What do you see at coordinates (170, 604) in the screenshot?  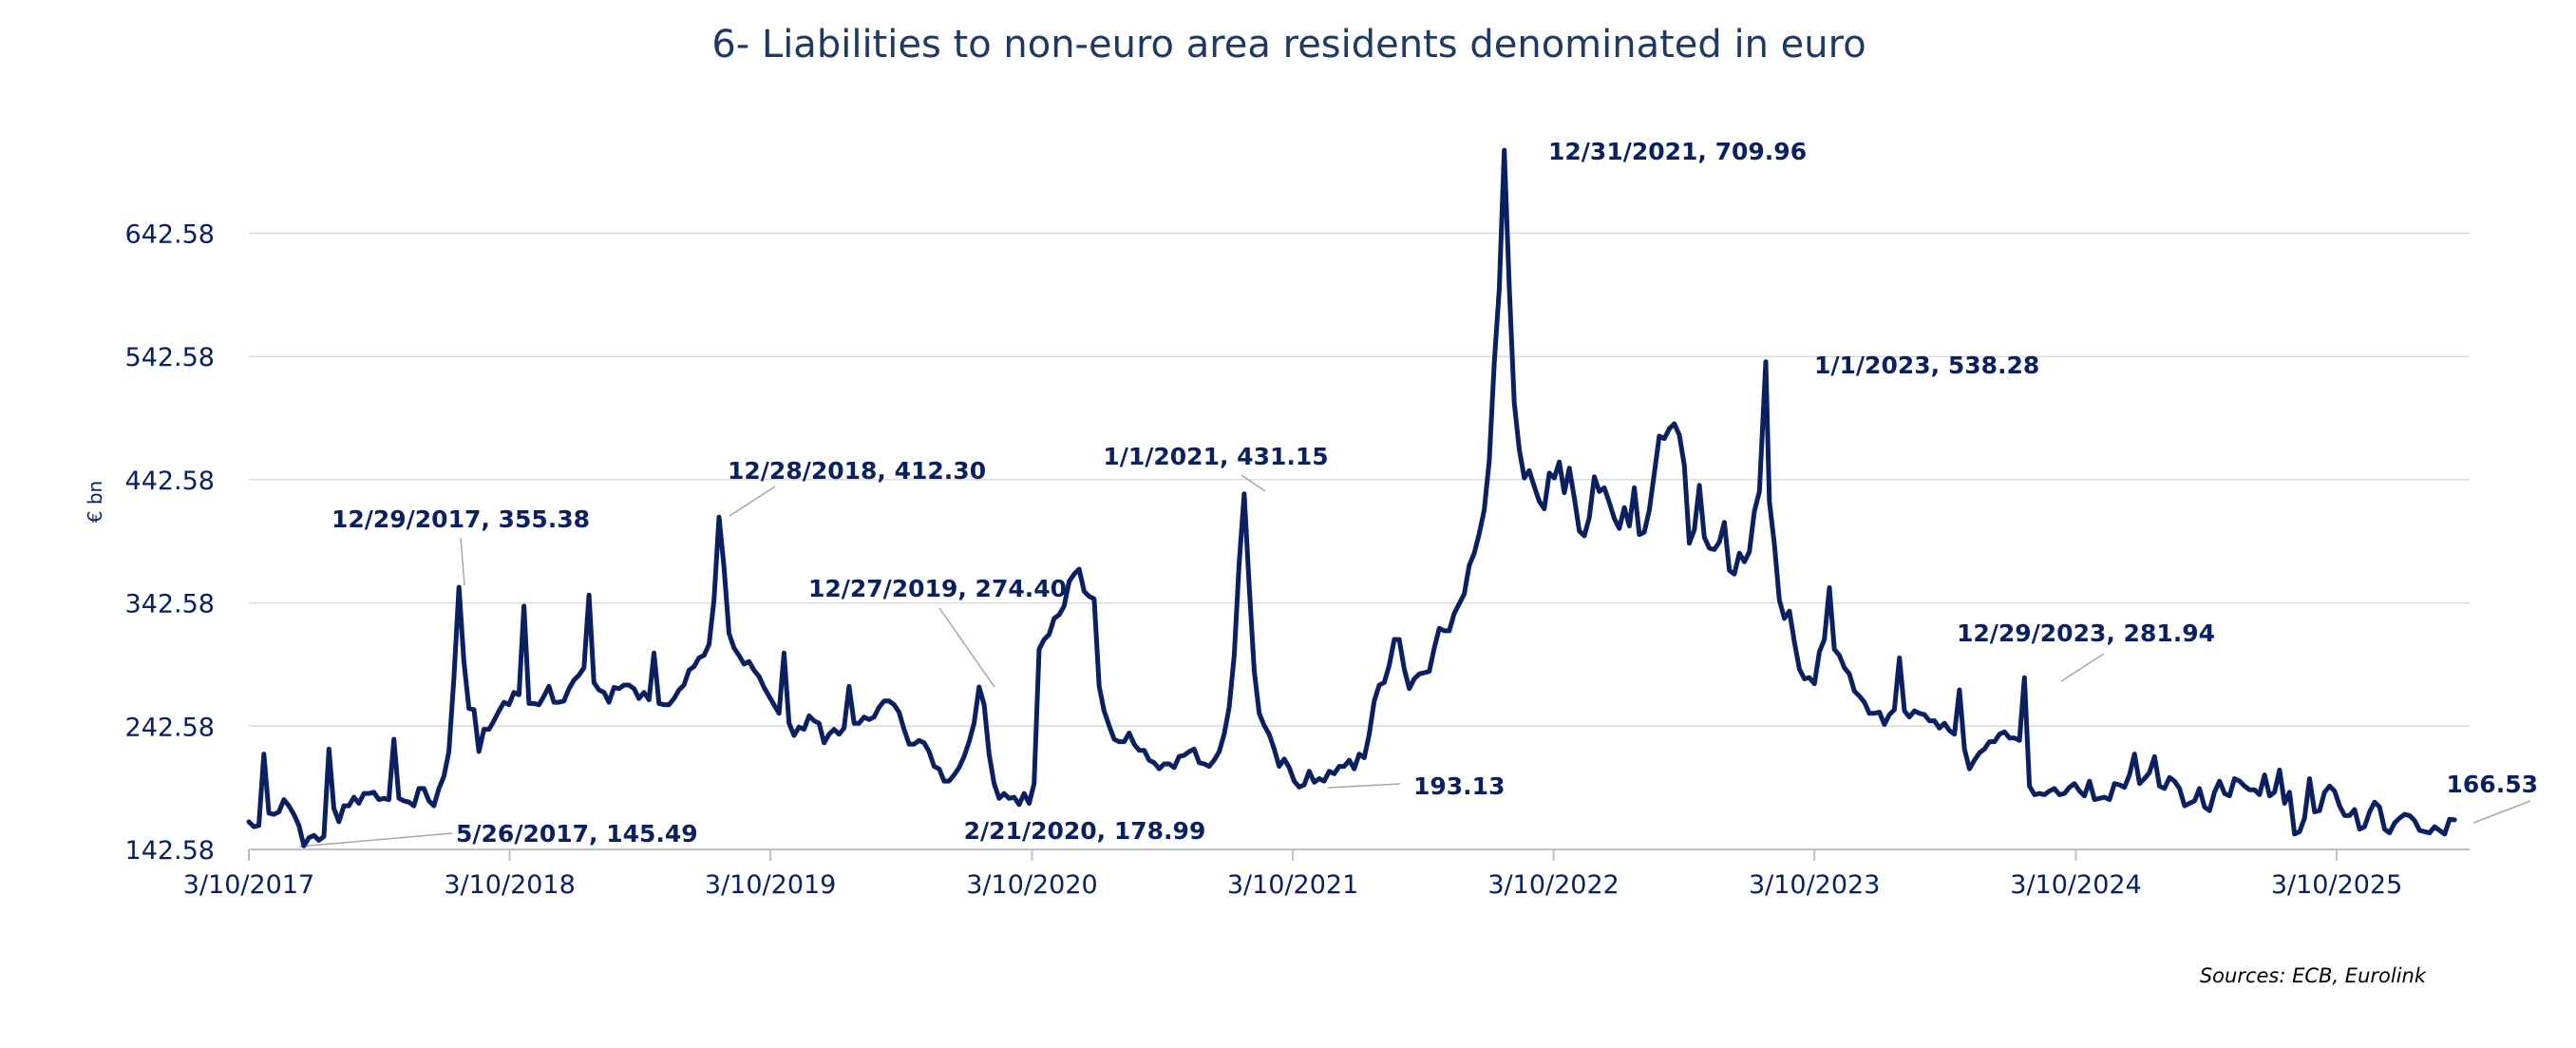 I see `y-tick-label: 342.58` at bounding box center [170, 604].